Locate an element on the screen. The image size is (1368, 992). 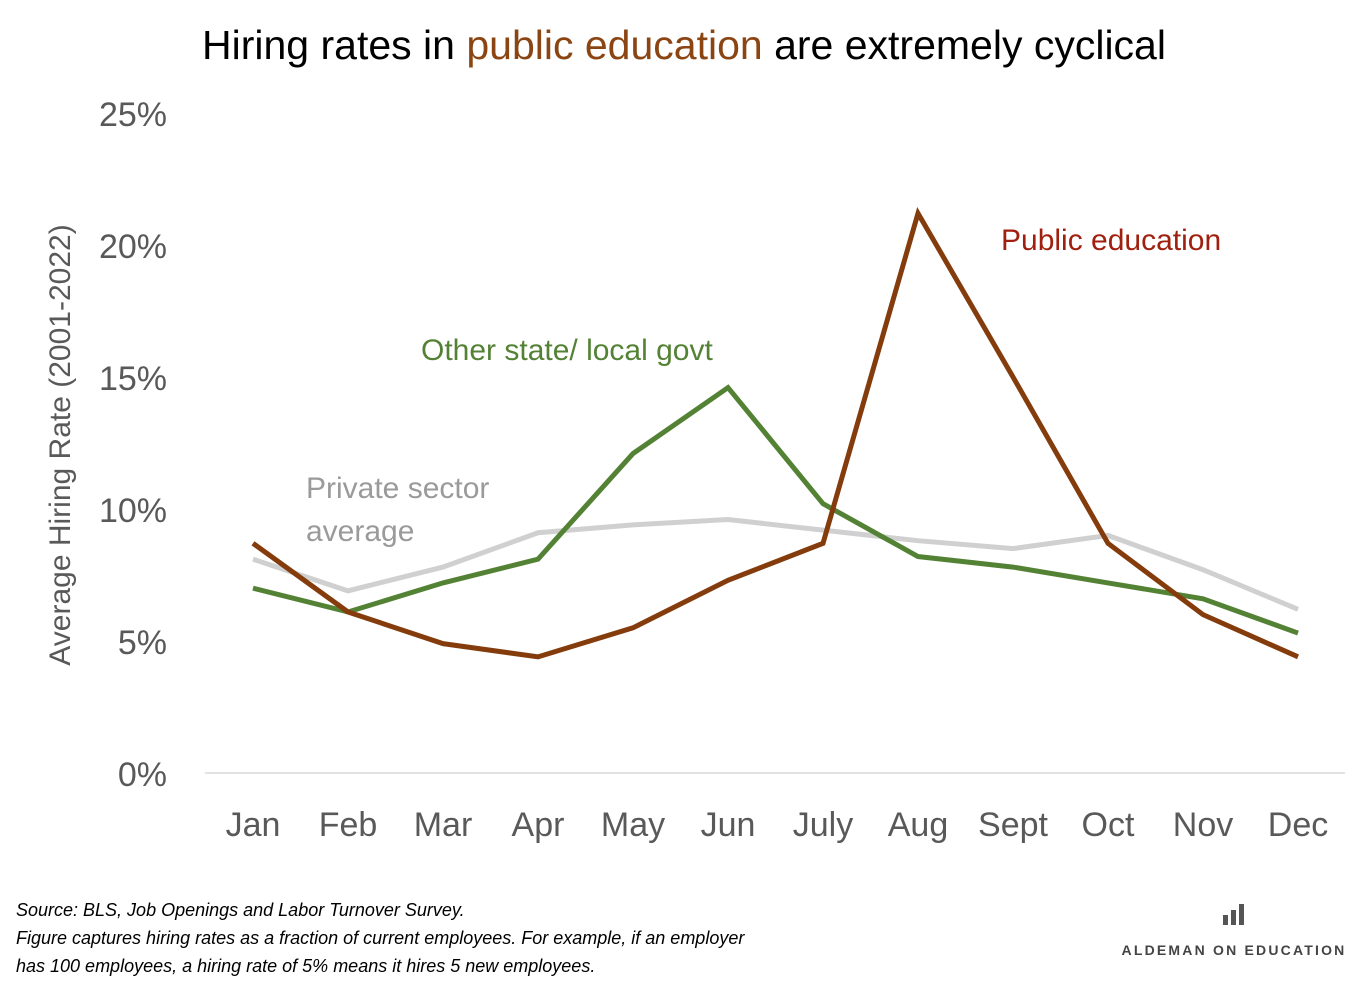
bar-chart-icon is located at coordinates (1233, 914).